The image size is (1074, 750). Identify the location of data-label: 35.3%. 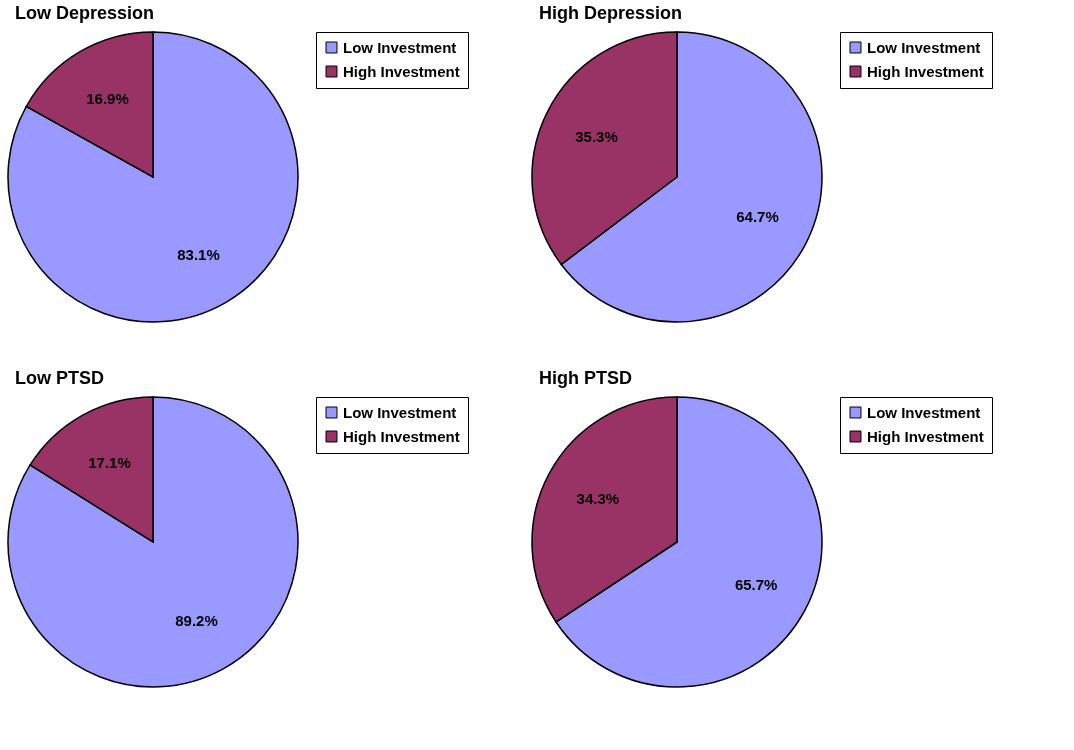
(596, 136).